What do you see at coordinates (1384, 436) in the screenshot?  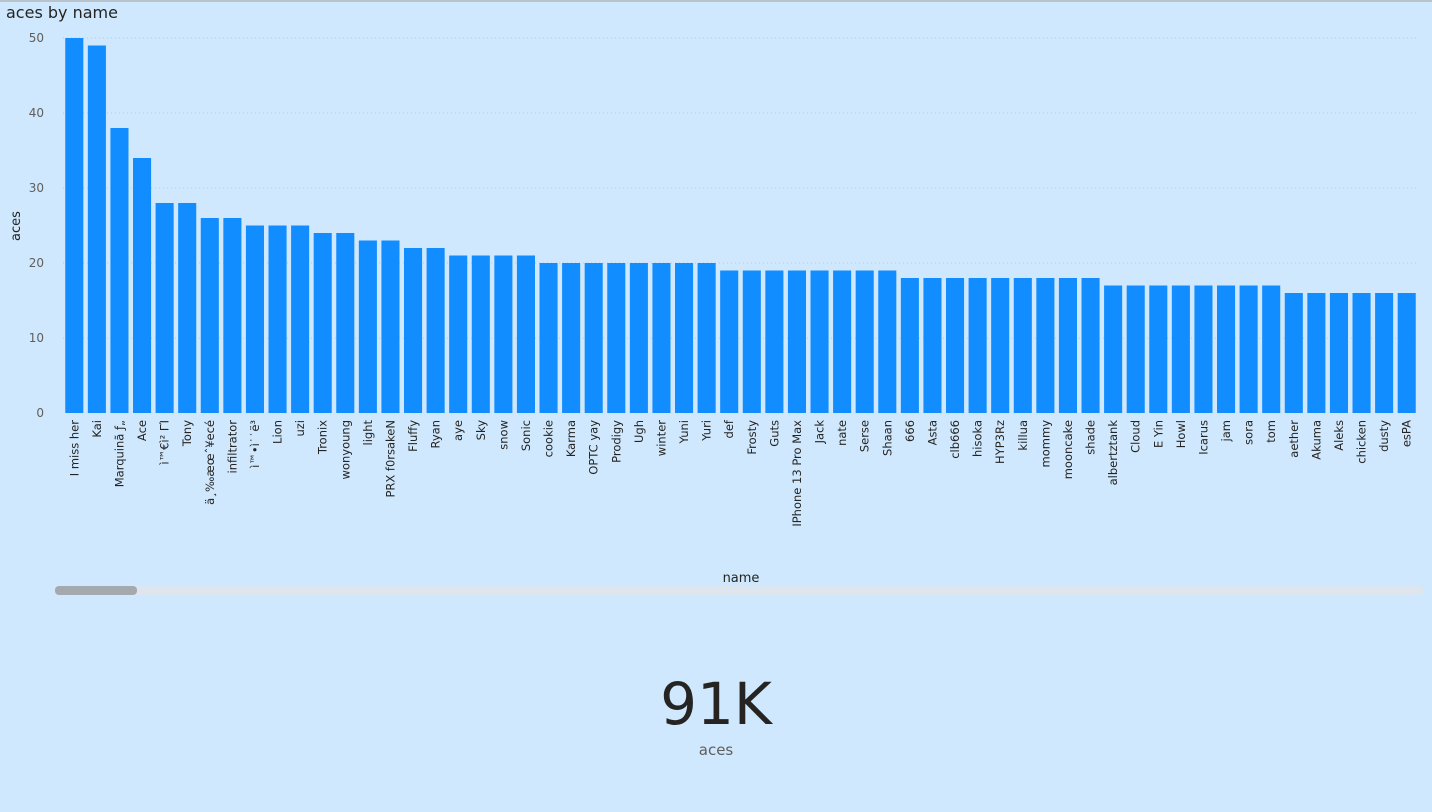 I see `x-tick-label: dusty` at bounding box center [1384, 436].